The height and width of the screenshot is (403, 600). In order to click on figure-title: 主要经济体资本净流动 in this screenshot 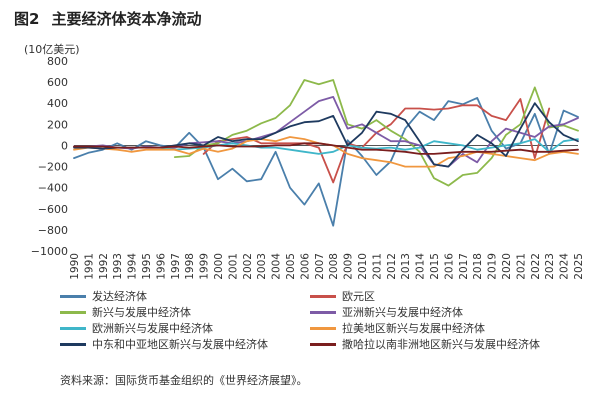, I will do `click(126, 19)`.